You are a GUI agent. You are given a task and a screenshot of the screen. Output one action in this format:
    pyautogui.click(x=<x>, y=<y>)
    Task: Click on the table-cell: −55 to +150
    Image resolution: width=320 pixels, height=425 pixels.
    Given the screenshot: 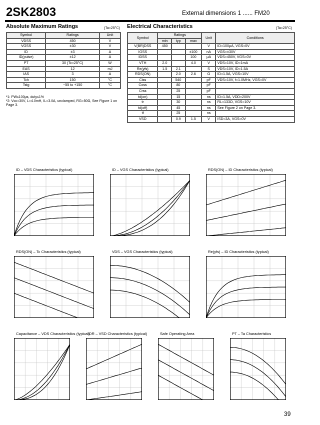 What is the action you would take?
    pyautogui.click(x=72, y=85)
    